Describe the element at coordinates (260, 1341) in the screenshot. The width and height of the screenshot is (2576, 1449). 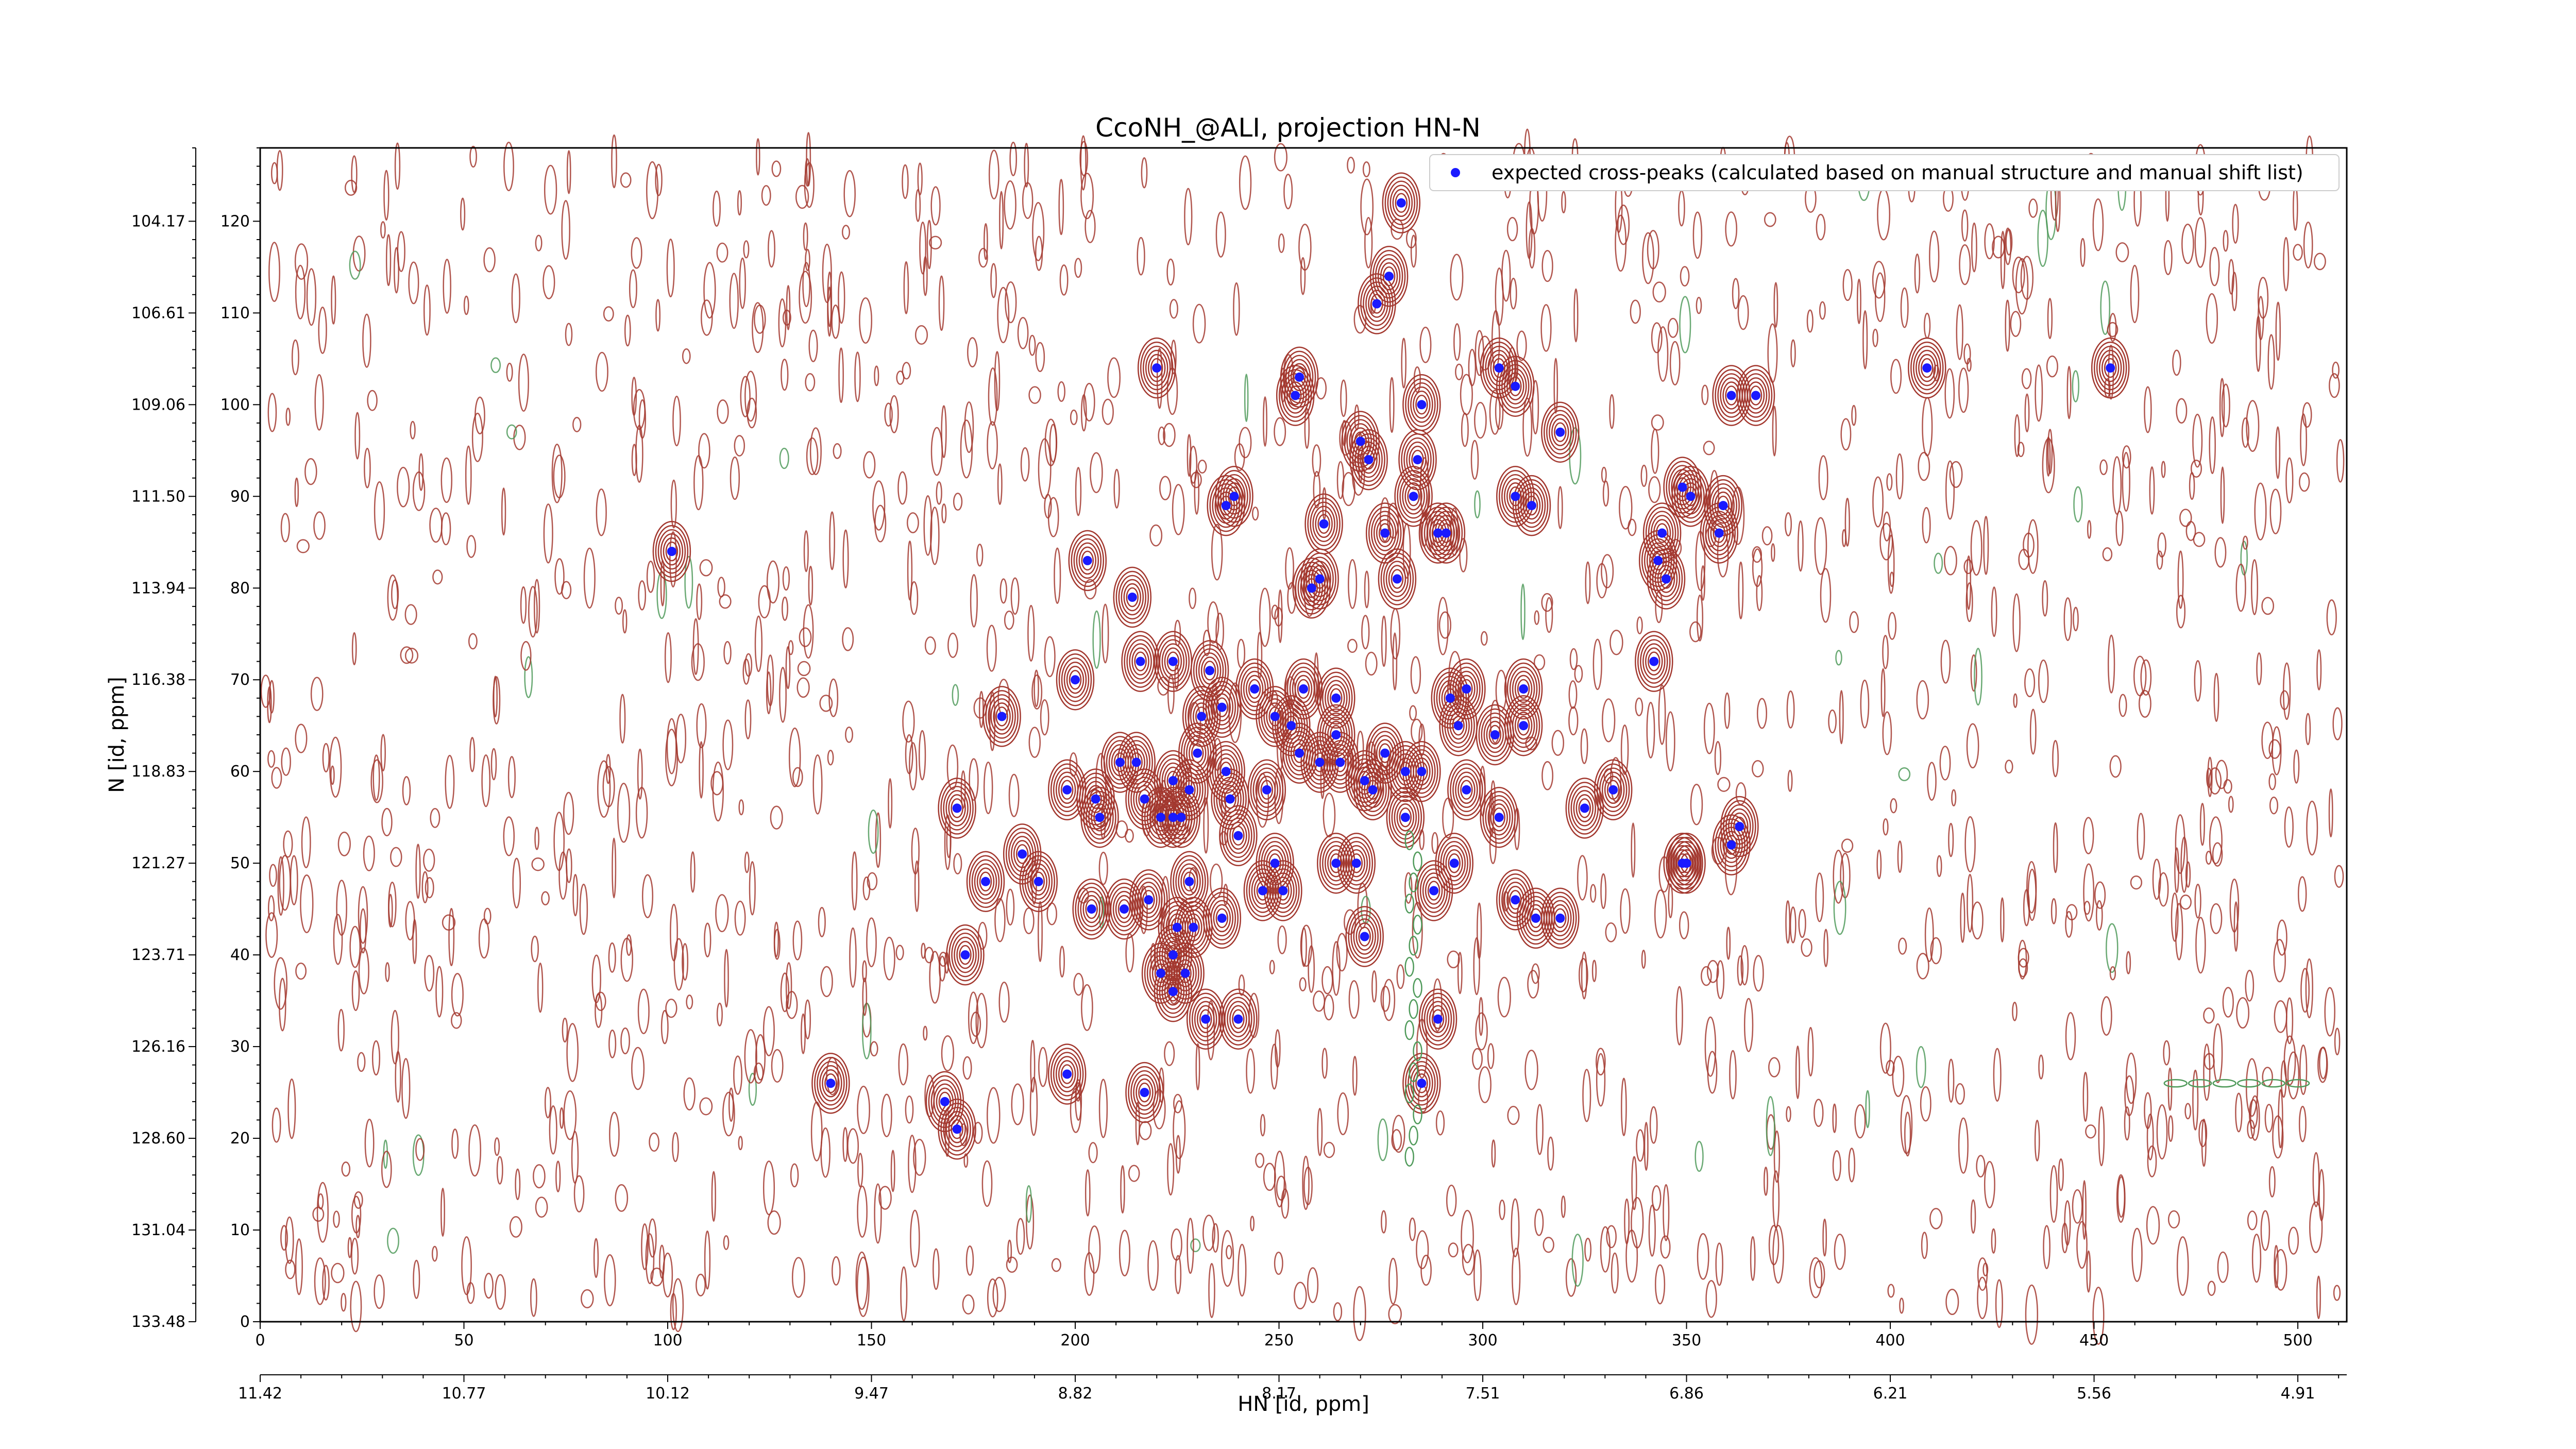
I see `x-index-tick-label: 0` at that location.